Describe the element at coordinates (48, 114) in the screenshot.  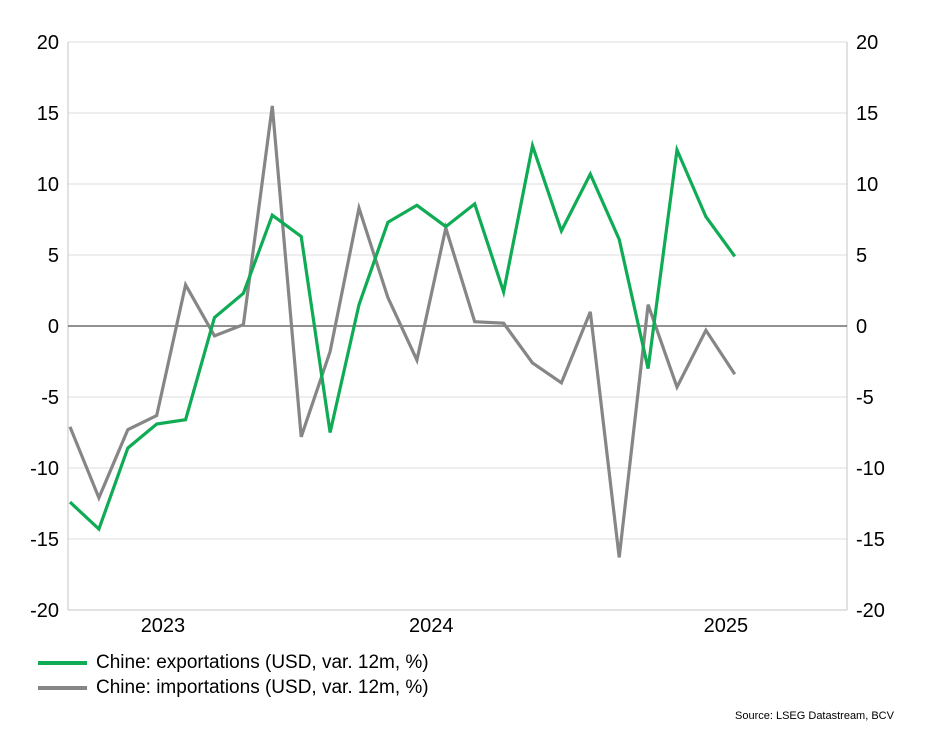
I see `y-tick-label-left: 15` at that location.